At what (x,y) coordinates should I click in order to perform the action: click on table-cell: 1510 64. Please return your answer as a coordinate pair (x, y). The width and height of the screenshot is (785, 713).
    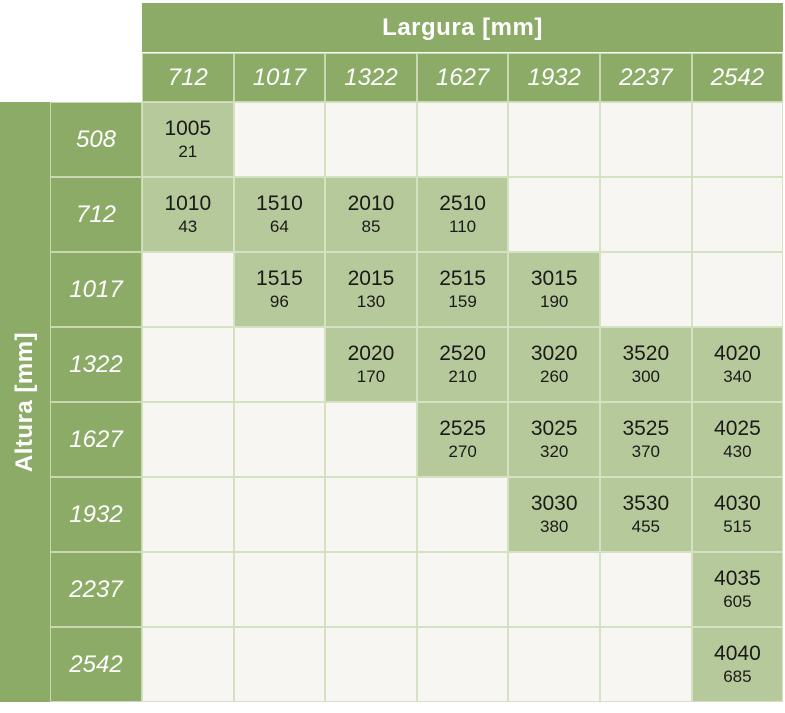
    Looking at the image, I should click on (279, 214).